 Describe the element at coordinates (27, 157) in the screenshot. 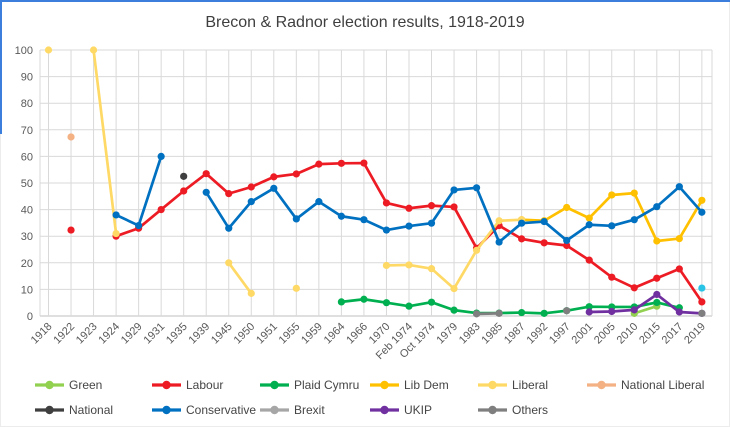

I see `y-tick-label: 60` at that location.